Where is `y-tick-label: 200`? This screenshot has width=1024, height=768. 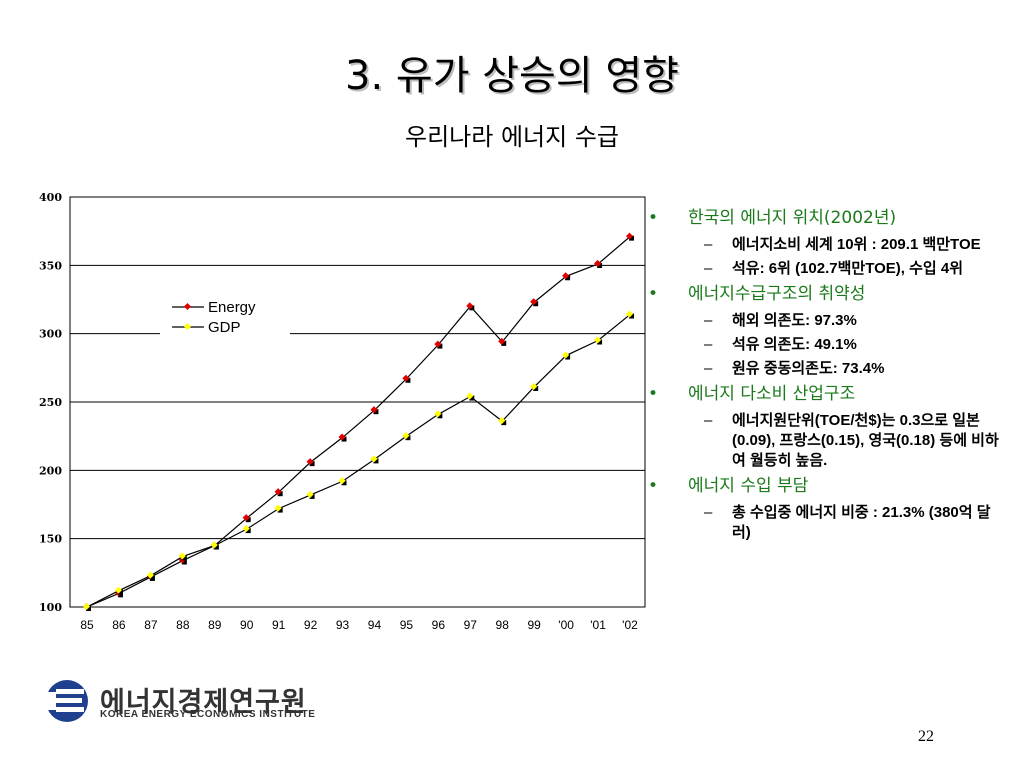 y-tick-label: 200 is located at coordinates (50, 470).